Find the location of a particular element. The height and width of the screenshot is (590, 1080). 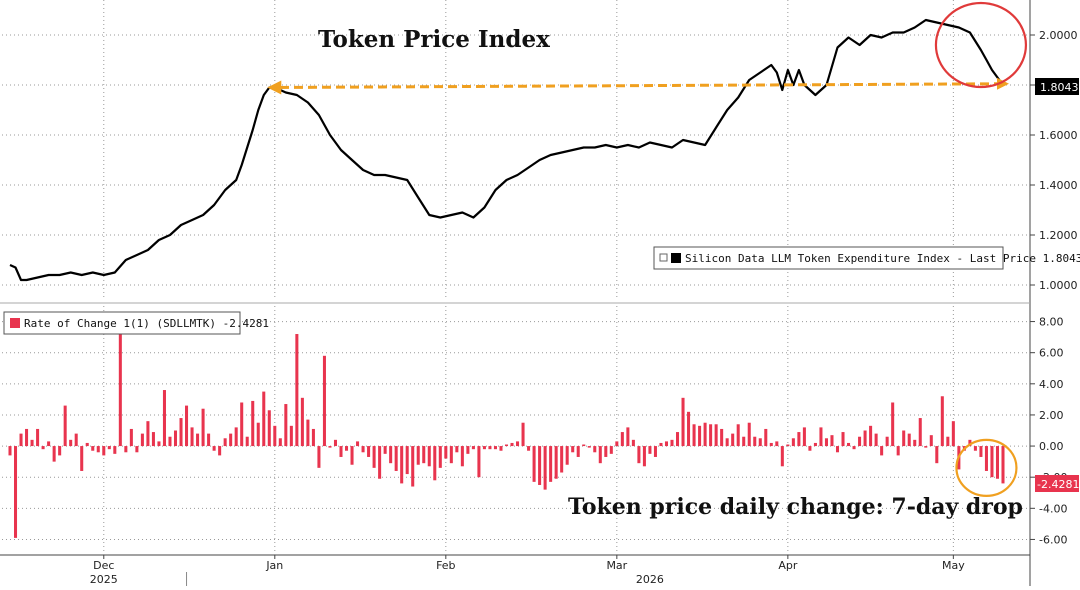

top-tick-label: 1.4000 is located at coordinates (1058, 185).